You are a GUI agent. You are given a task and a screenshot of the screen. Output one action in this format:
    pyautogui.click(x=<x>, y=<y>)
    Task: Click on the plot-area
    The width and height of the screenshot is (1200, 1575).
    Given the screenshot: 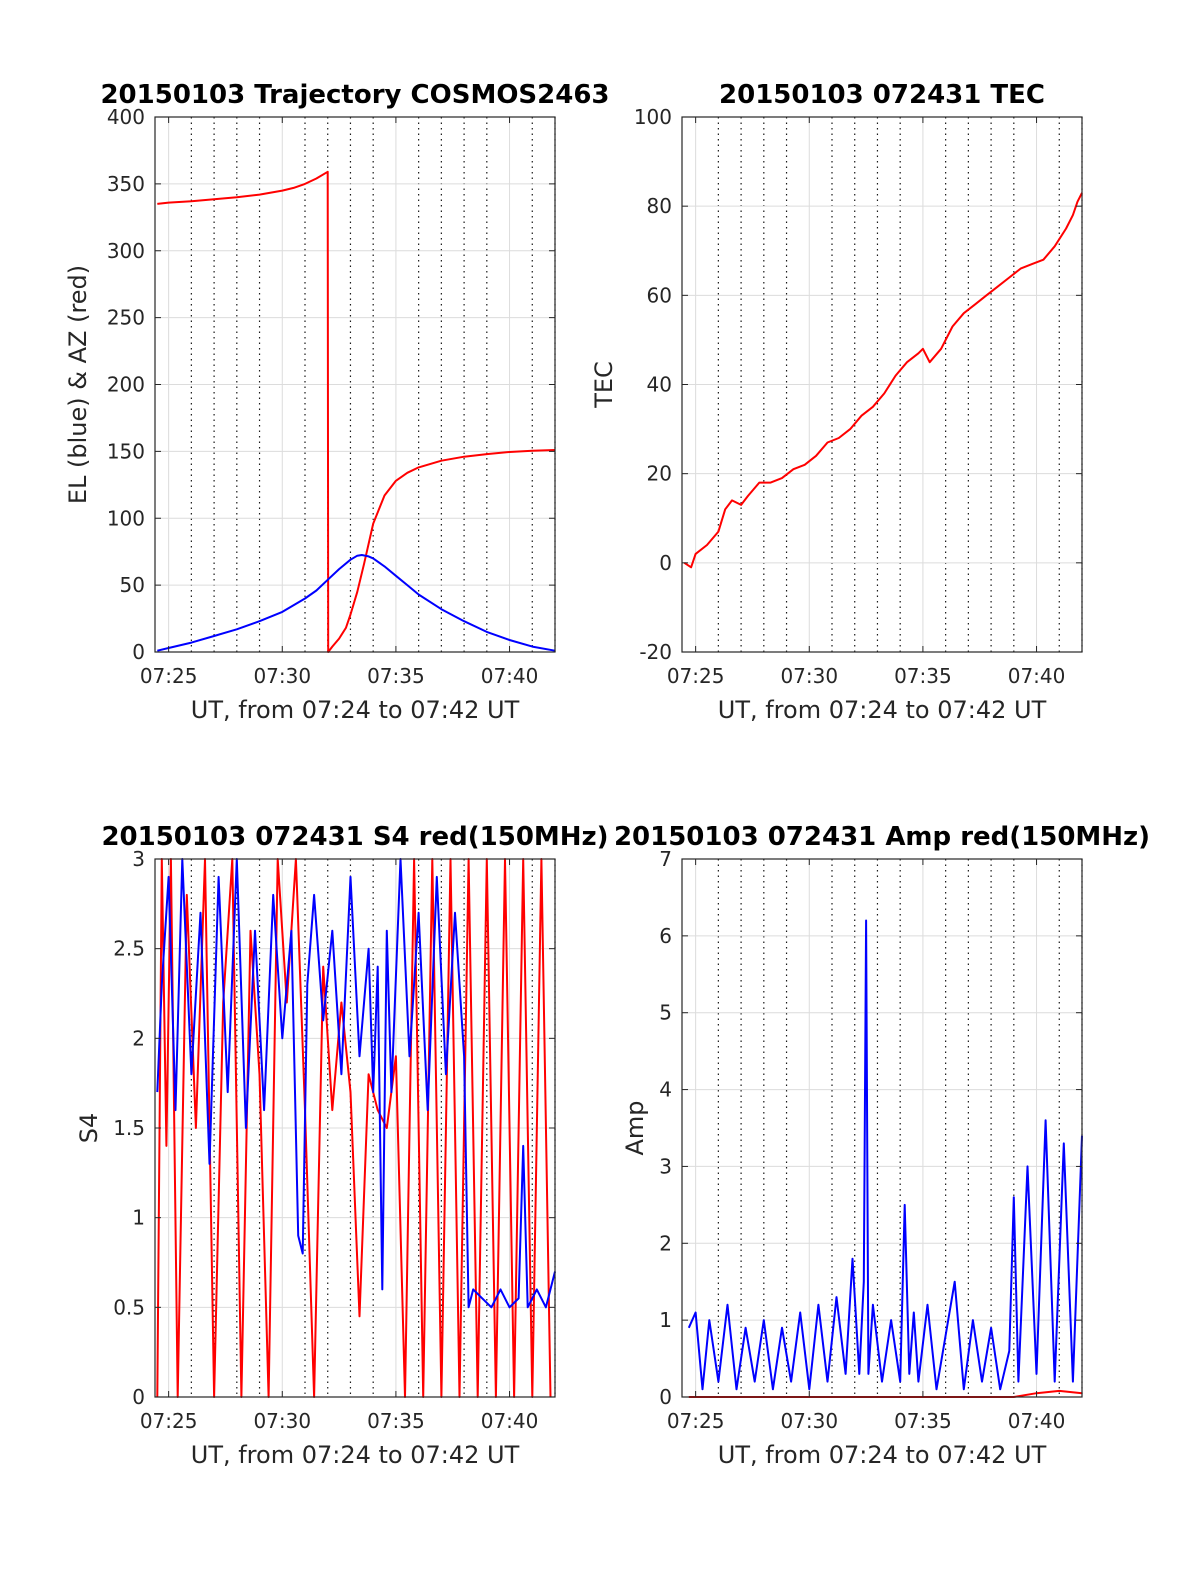 What is the action you would take?
    pyautogui.click(x=882, y=1128)
    